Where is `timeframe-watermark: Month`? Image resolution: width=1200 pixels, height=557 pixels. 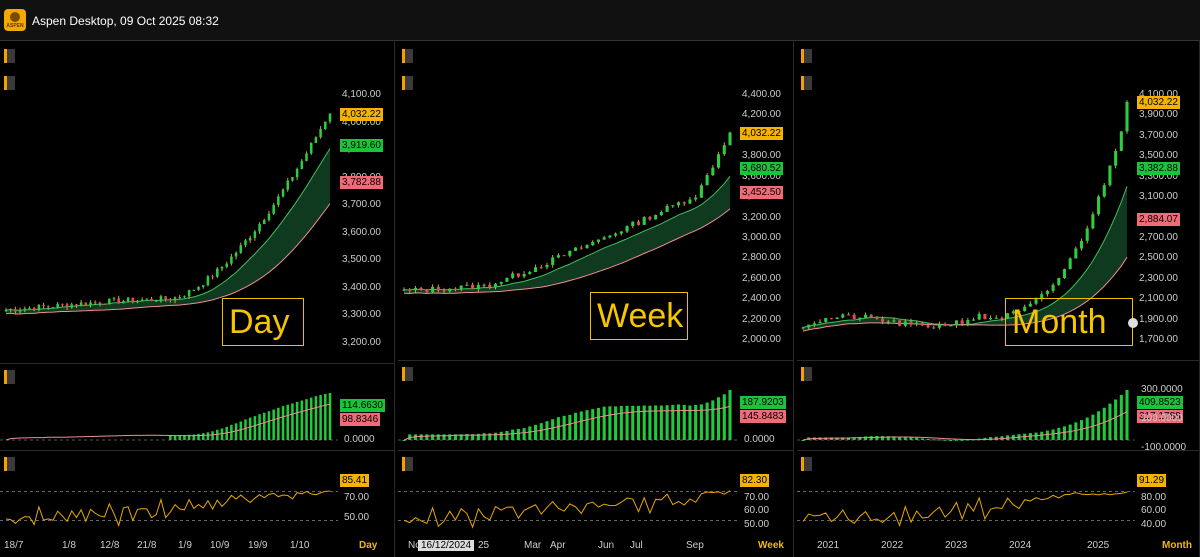 timeframe-watermark: Month is located at coordinates (1069, 322).